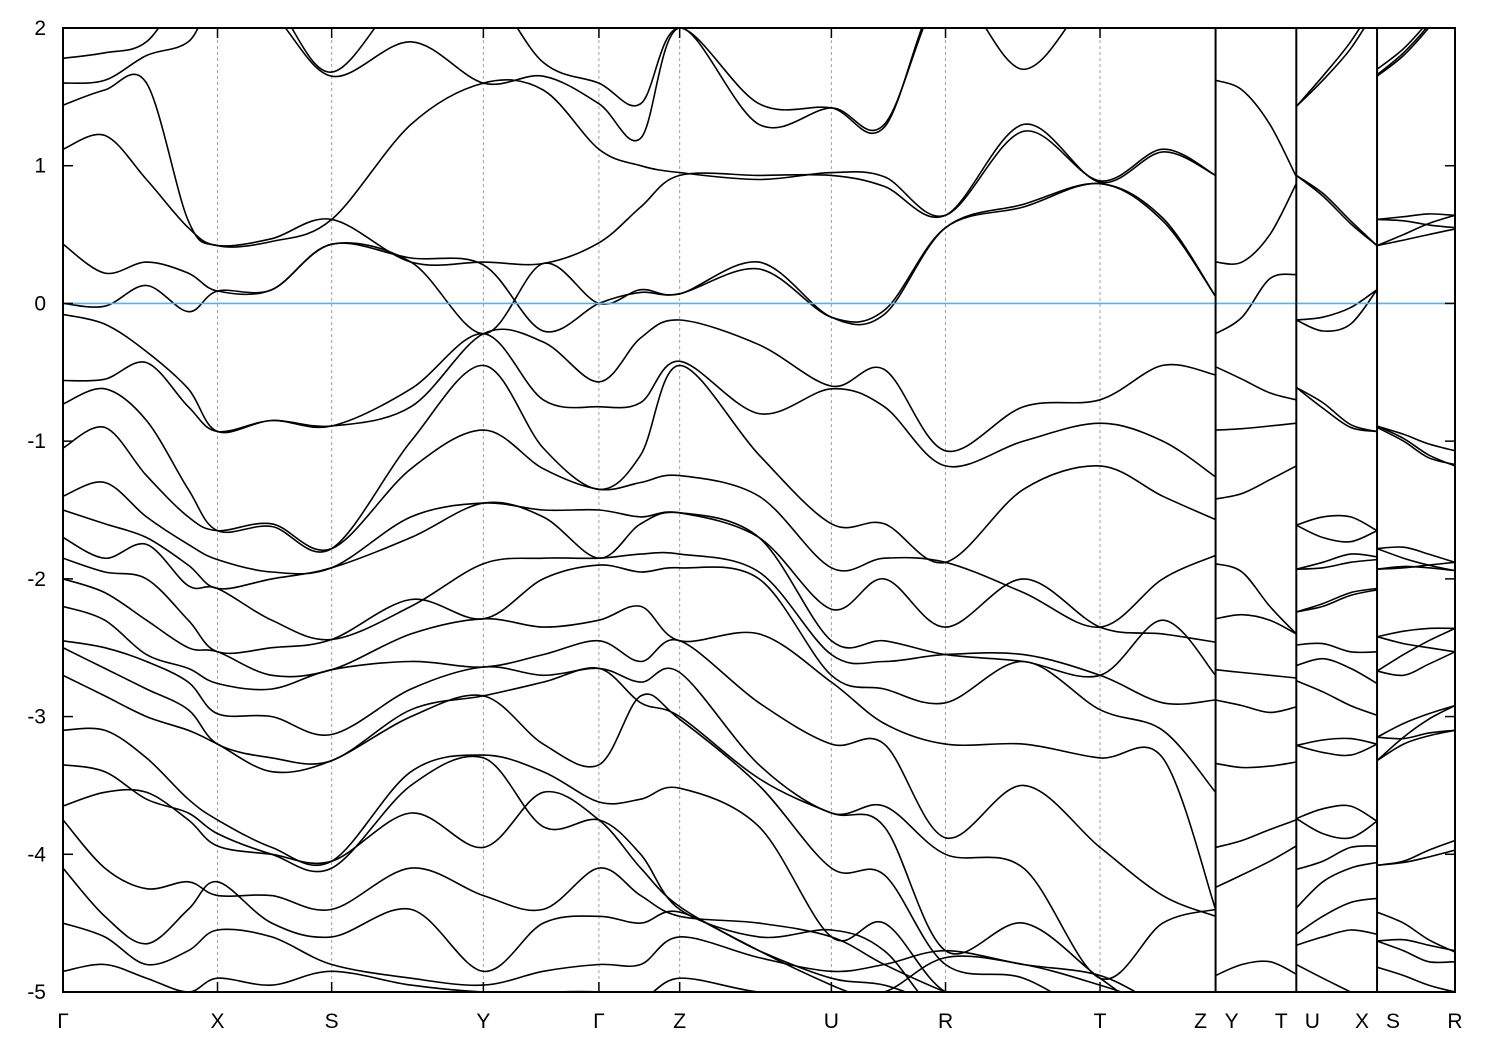 The image size is (1500, 1050). I want to click on y-tick-label: -4, so click(36, 854).